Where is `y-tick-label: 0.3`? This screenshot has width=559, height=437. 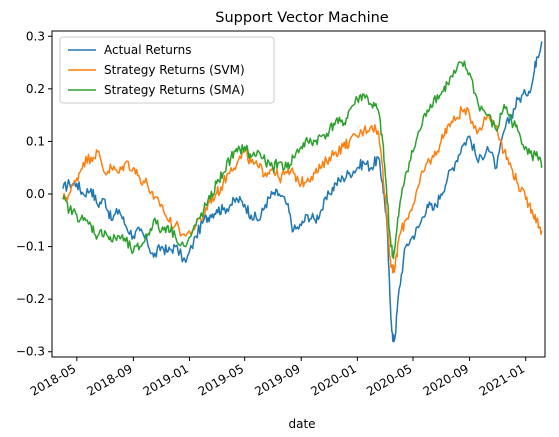
y-tick-label: 0.3 is located at coordinates (35, 36).